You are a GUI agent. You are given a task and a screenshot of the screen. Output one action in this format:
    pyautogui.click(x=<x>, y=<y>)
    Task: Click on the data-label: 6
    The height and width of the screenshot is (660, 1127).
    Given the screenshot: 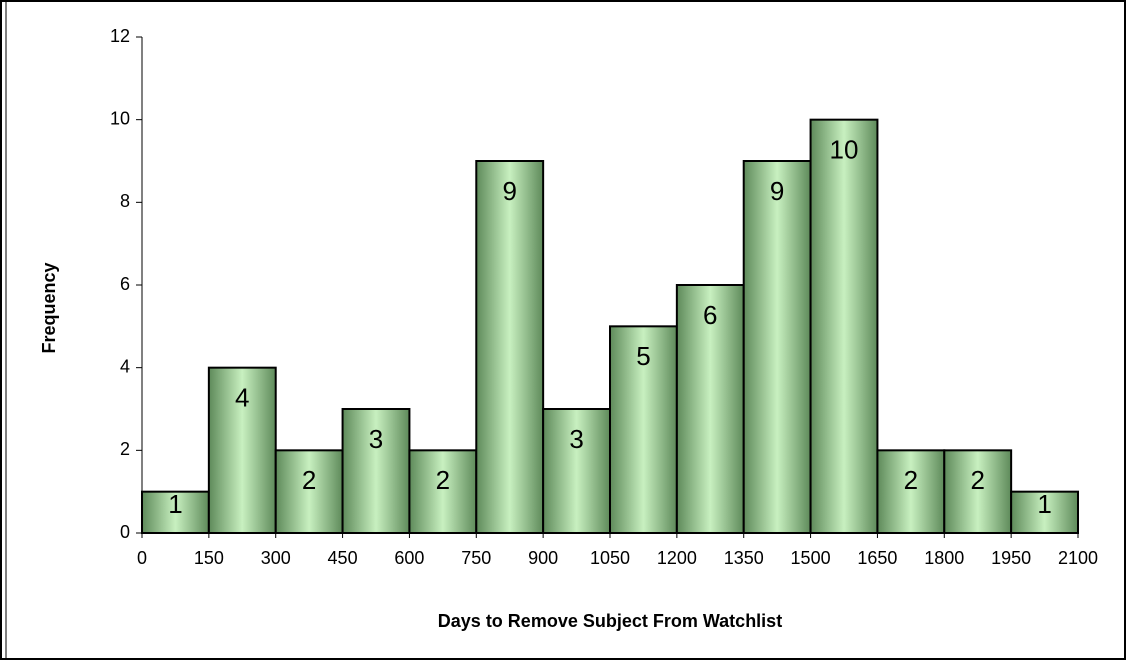 What is the action you would take?
    pyautogui.click(x=710, y=315)
    